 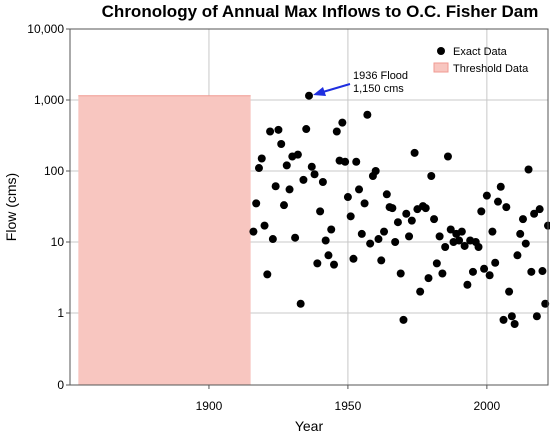 I want to click on x-axis-ticks: 1900 1950 2000, so click(x=348, y=399).